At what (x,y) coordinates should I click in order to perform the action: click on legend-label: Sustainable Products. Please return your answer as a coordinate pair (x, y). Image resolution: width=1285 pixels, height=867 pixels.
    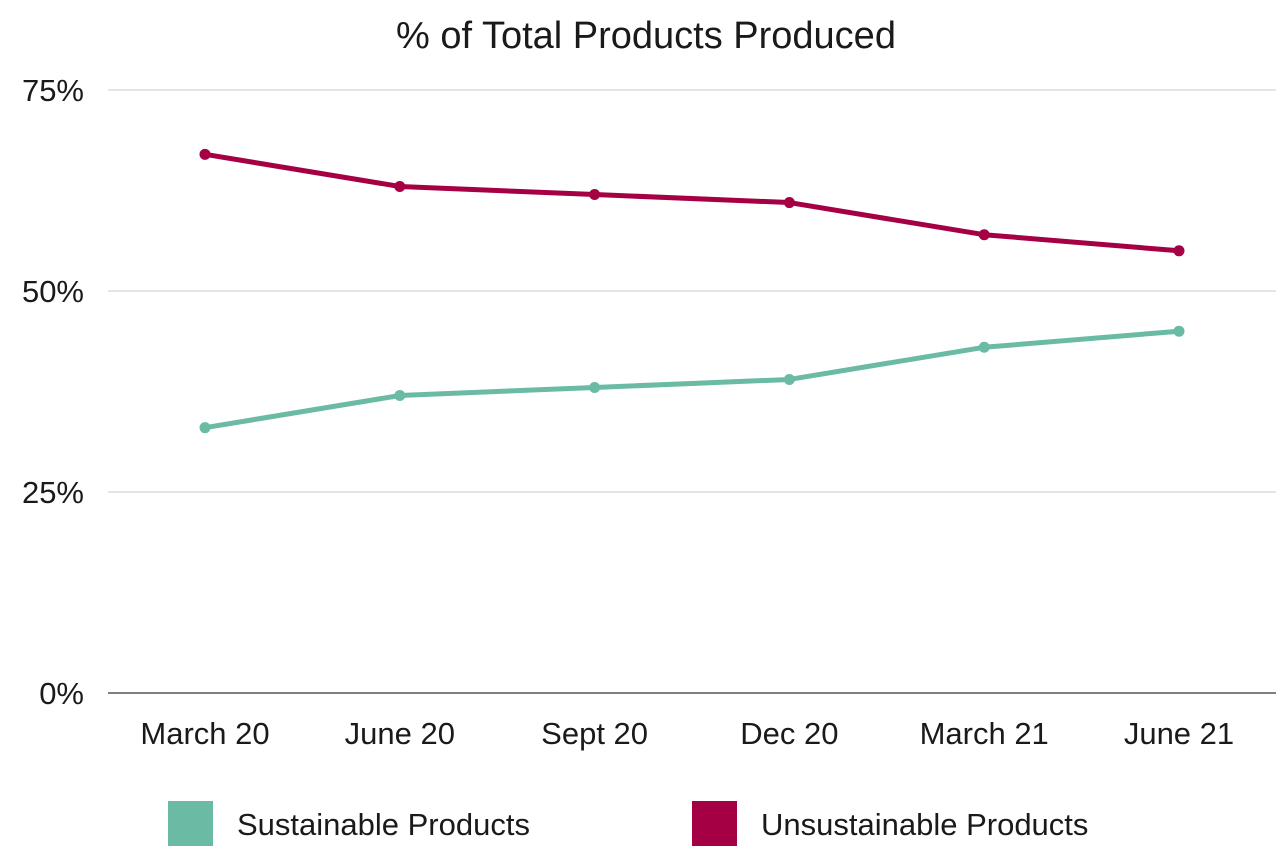
    Looking at the image, I should click on (383, 824).